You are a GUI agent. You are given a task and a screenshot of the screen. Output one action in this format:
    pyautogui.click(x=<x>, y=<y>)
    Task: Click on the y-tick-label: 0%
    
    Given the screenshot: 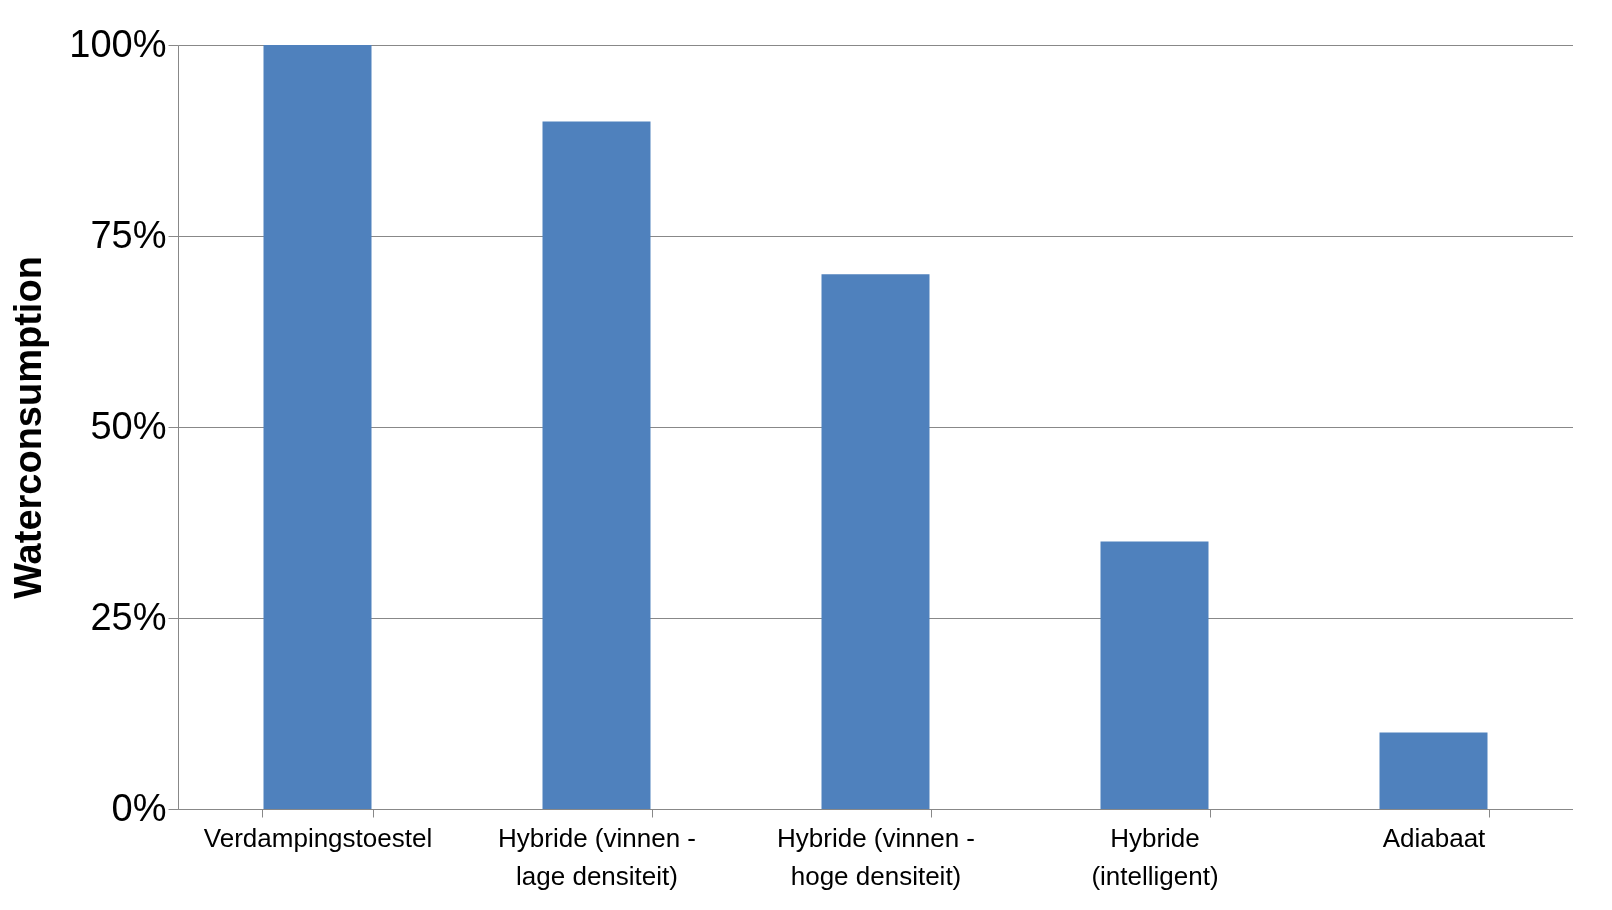 What is the action you would take?
    pyautogui.click(x=139, y=807)
    